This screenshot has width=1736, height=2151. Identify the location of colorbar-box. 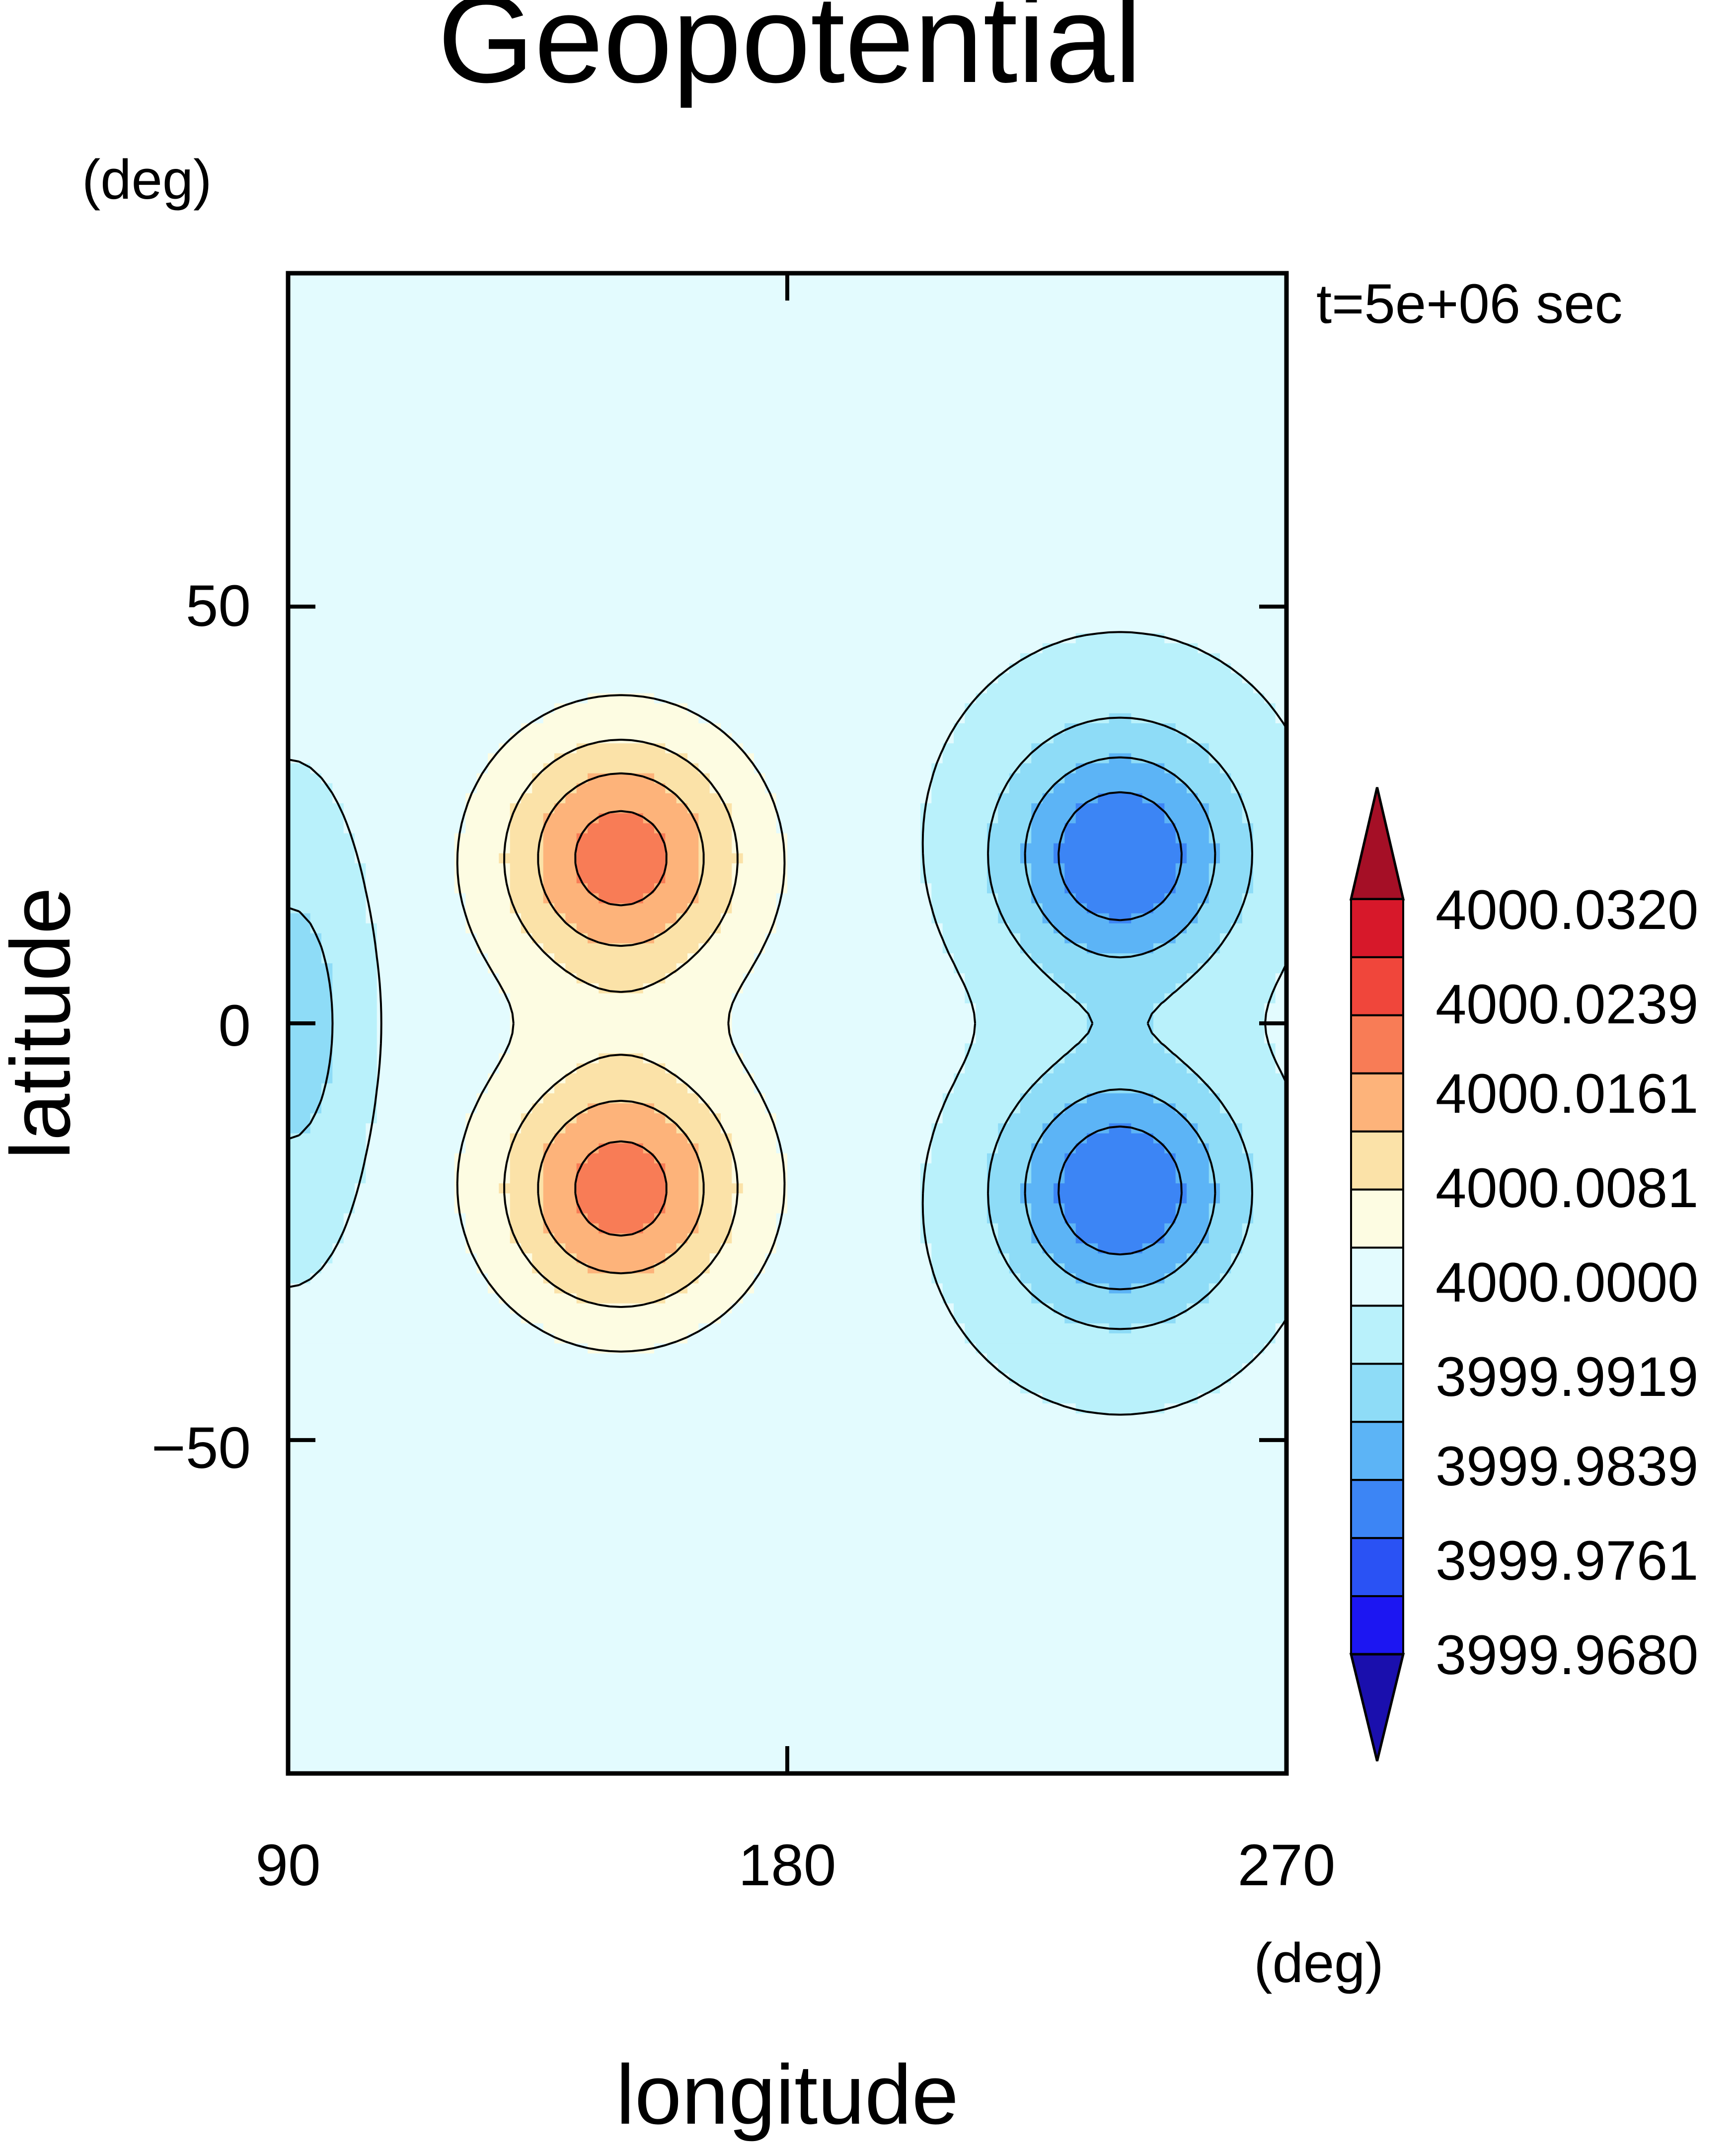
(1377, 1625).